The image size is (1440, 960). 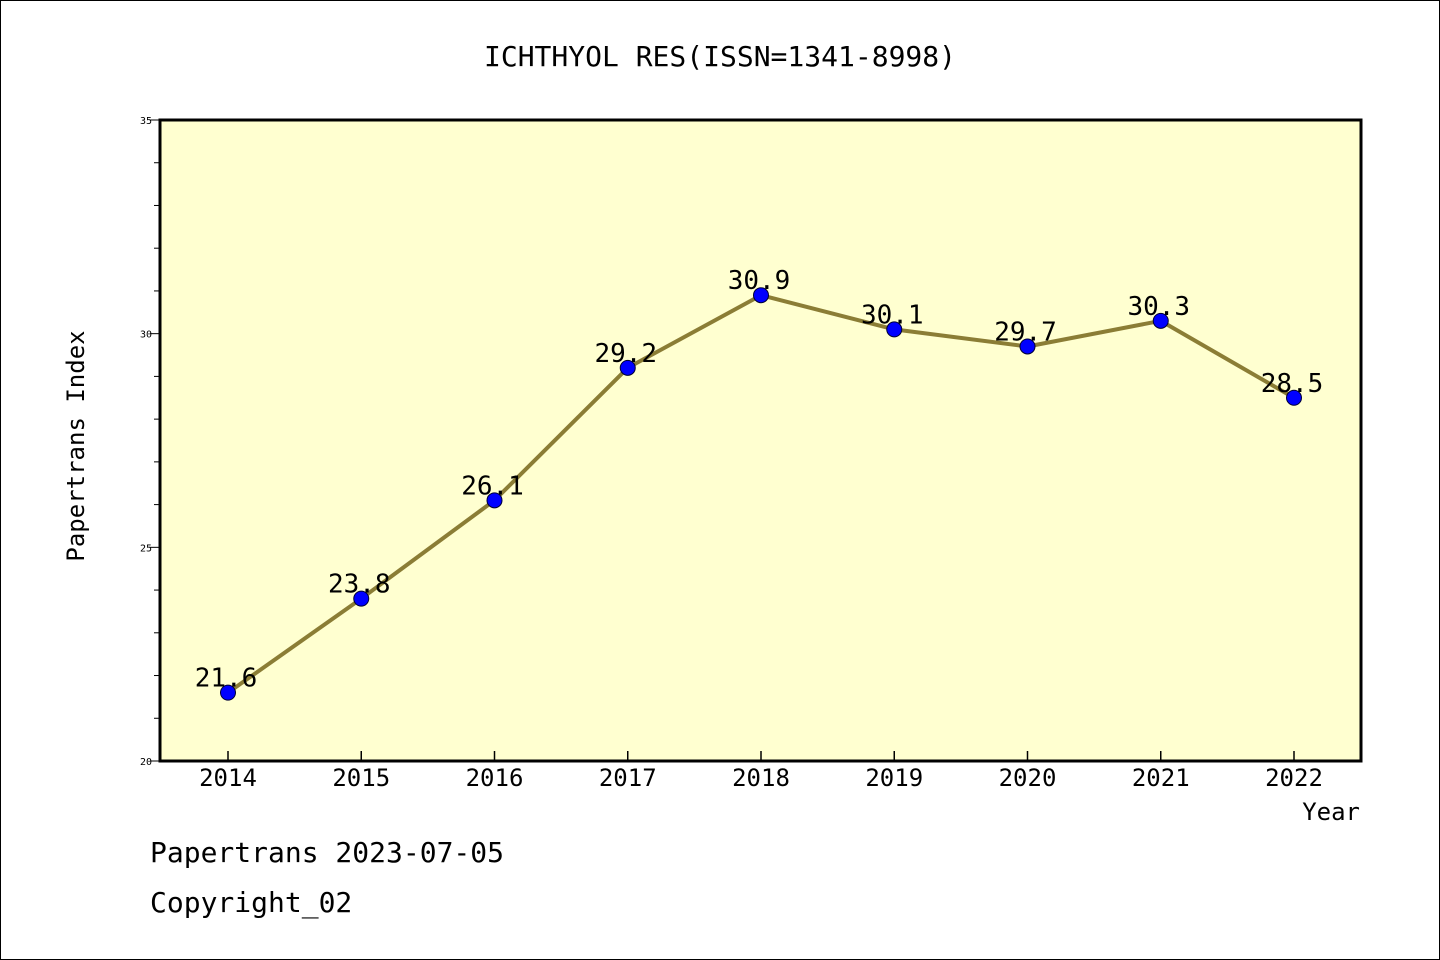 What do you see at coordinates (327, 852) in the screenshot?
I see `footer-date: Papertrans 2023-07-05` at bounding box center [327, 852].